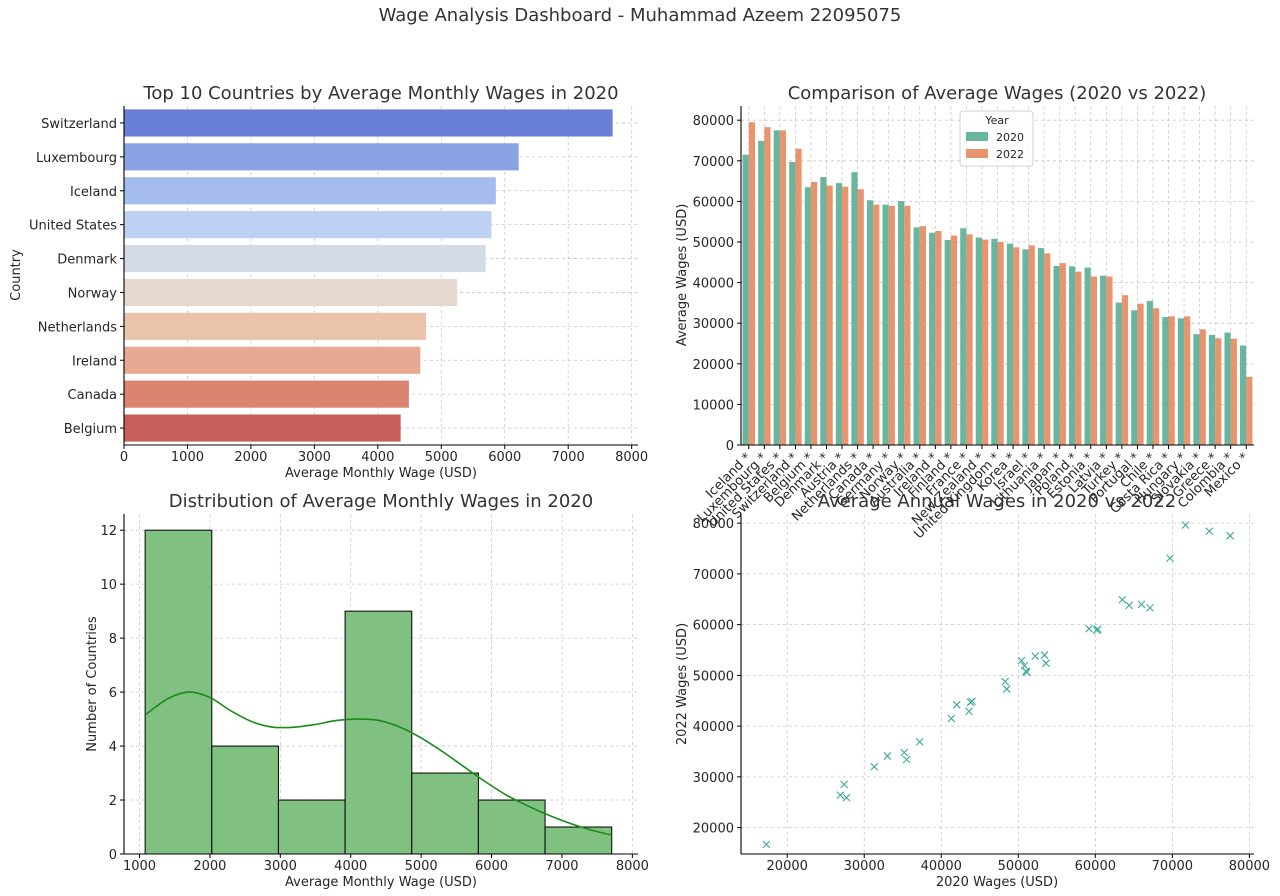  What do you see at coordinates (730, 446) in the screenshot?
I see `comparison-y-tick-label: 0` at bounding box center [730, 446].